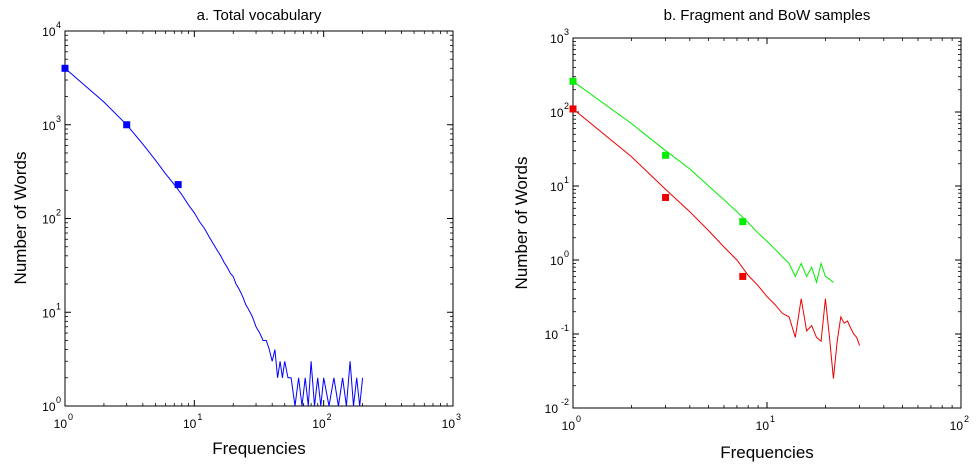  I want to click on y-tick-exponent: -1, so click(565, 328).